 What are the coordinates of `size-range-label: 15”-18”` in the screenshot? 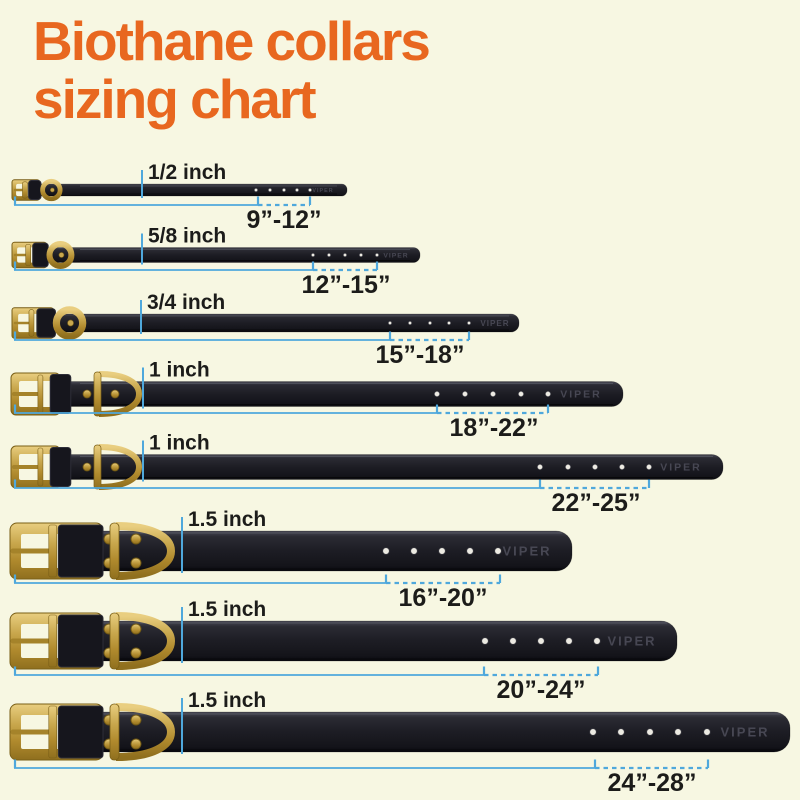 It's located at (420, 355).